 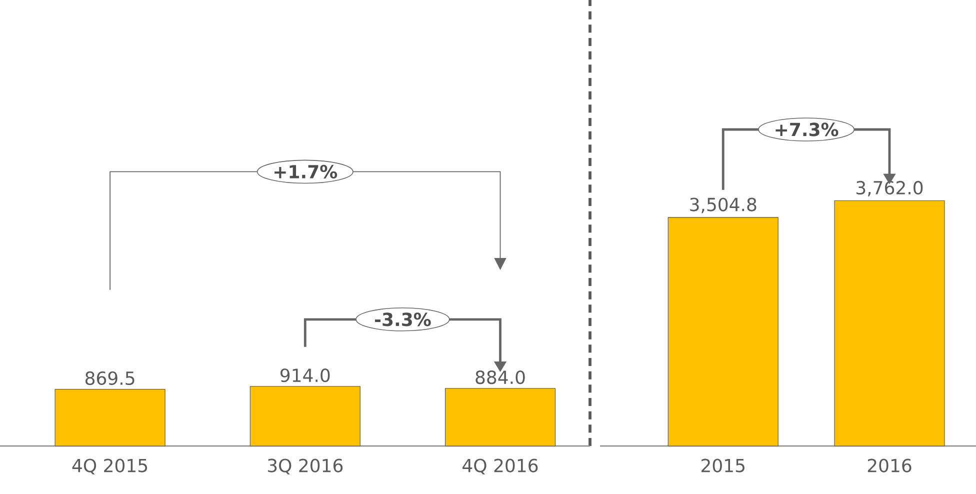 What do you see at coordinates (110, 466) in the screenshot?
I see `x-tick-label: 4Q 2015` at bounding box center [110, 466].